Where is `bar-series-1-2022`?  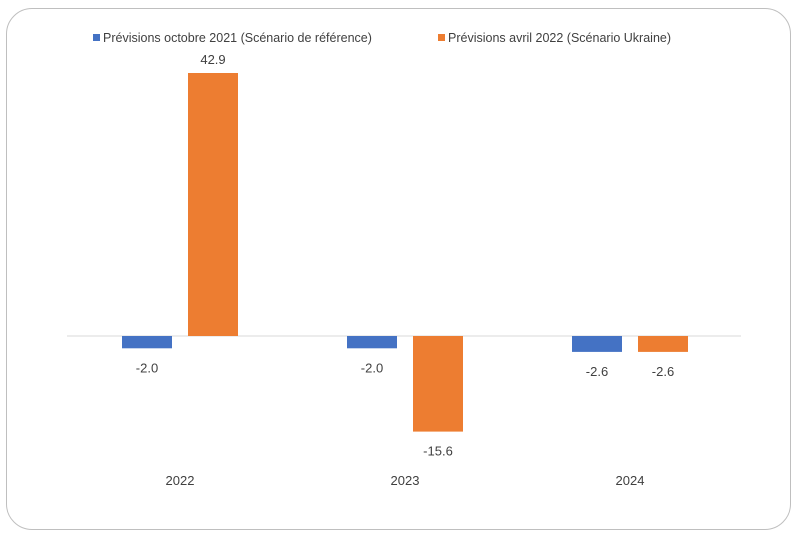
bar-series-1-2022 is located at coordinates (147, 342).